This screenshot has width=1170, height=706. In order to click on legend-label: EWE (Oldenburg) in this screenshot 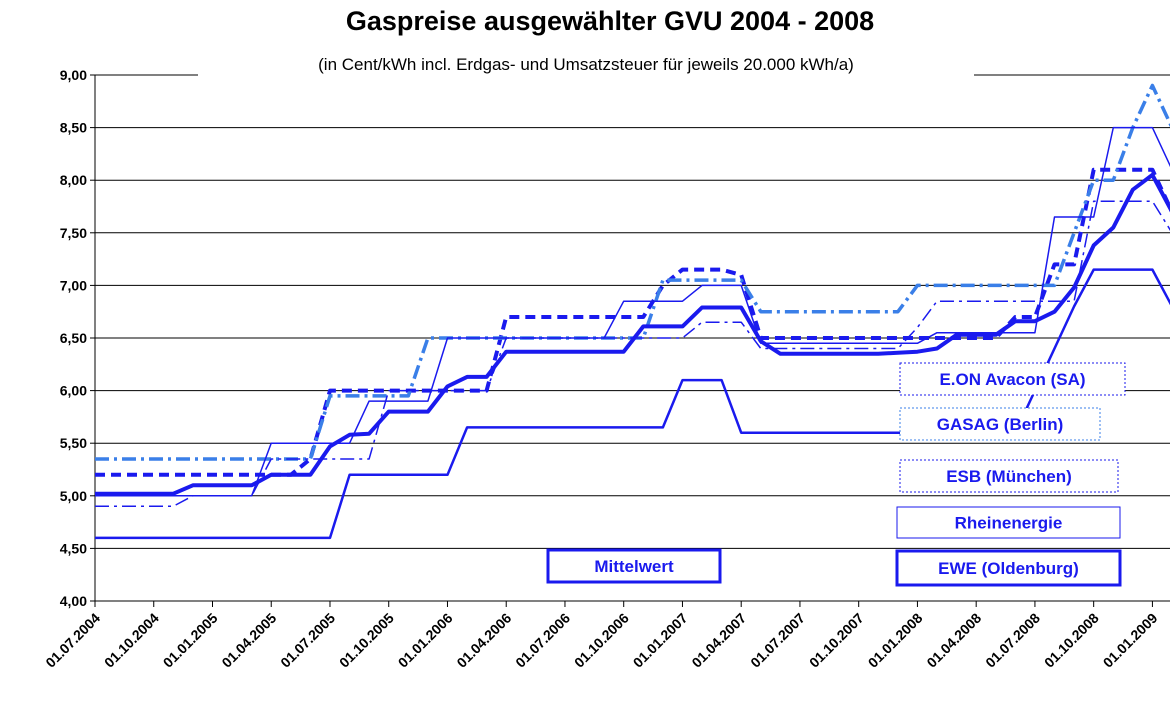, I will do `click(1008, 568)`.